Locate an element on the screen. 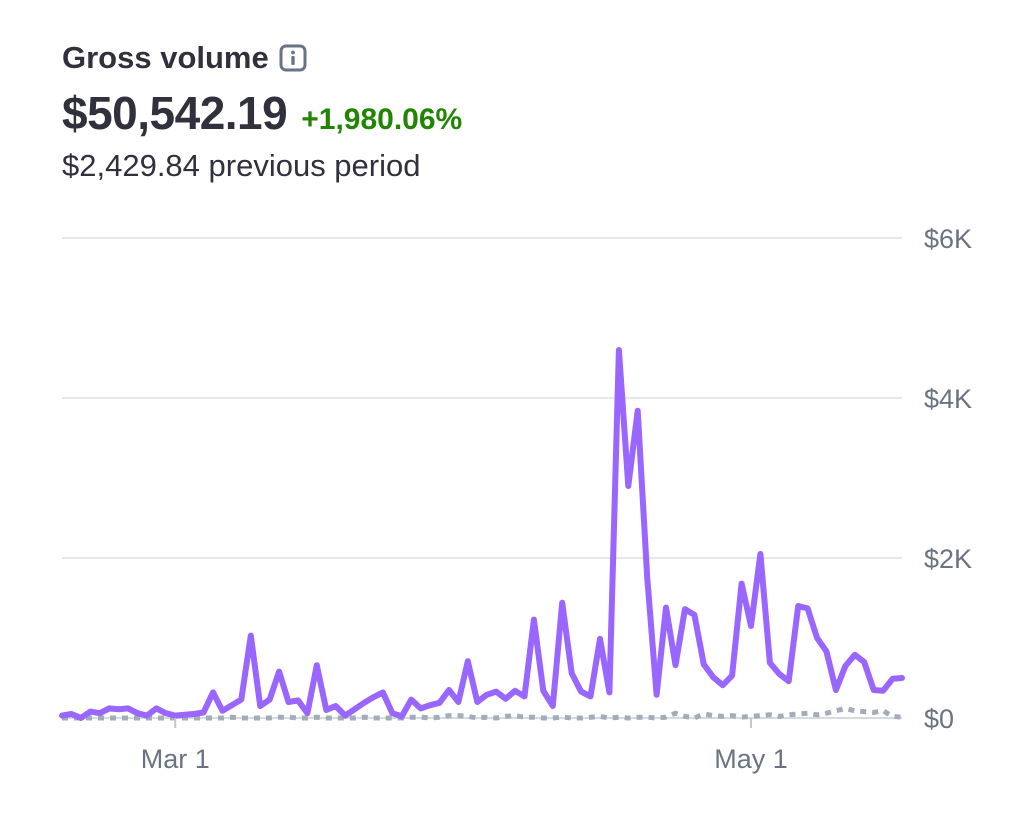 This screenshot has width=1034, height=822. chart-title: Gross volume is located at coordinates (165, 57).